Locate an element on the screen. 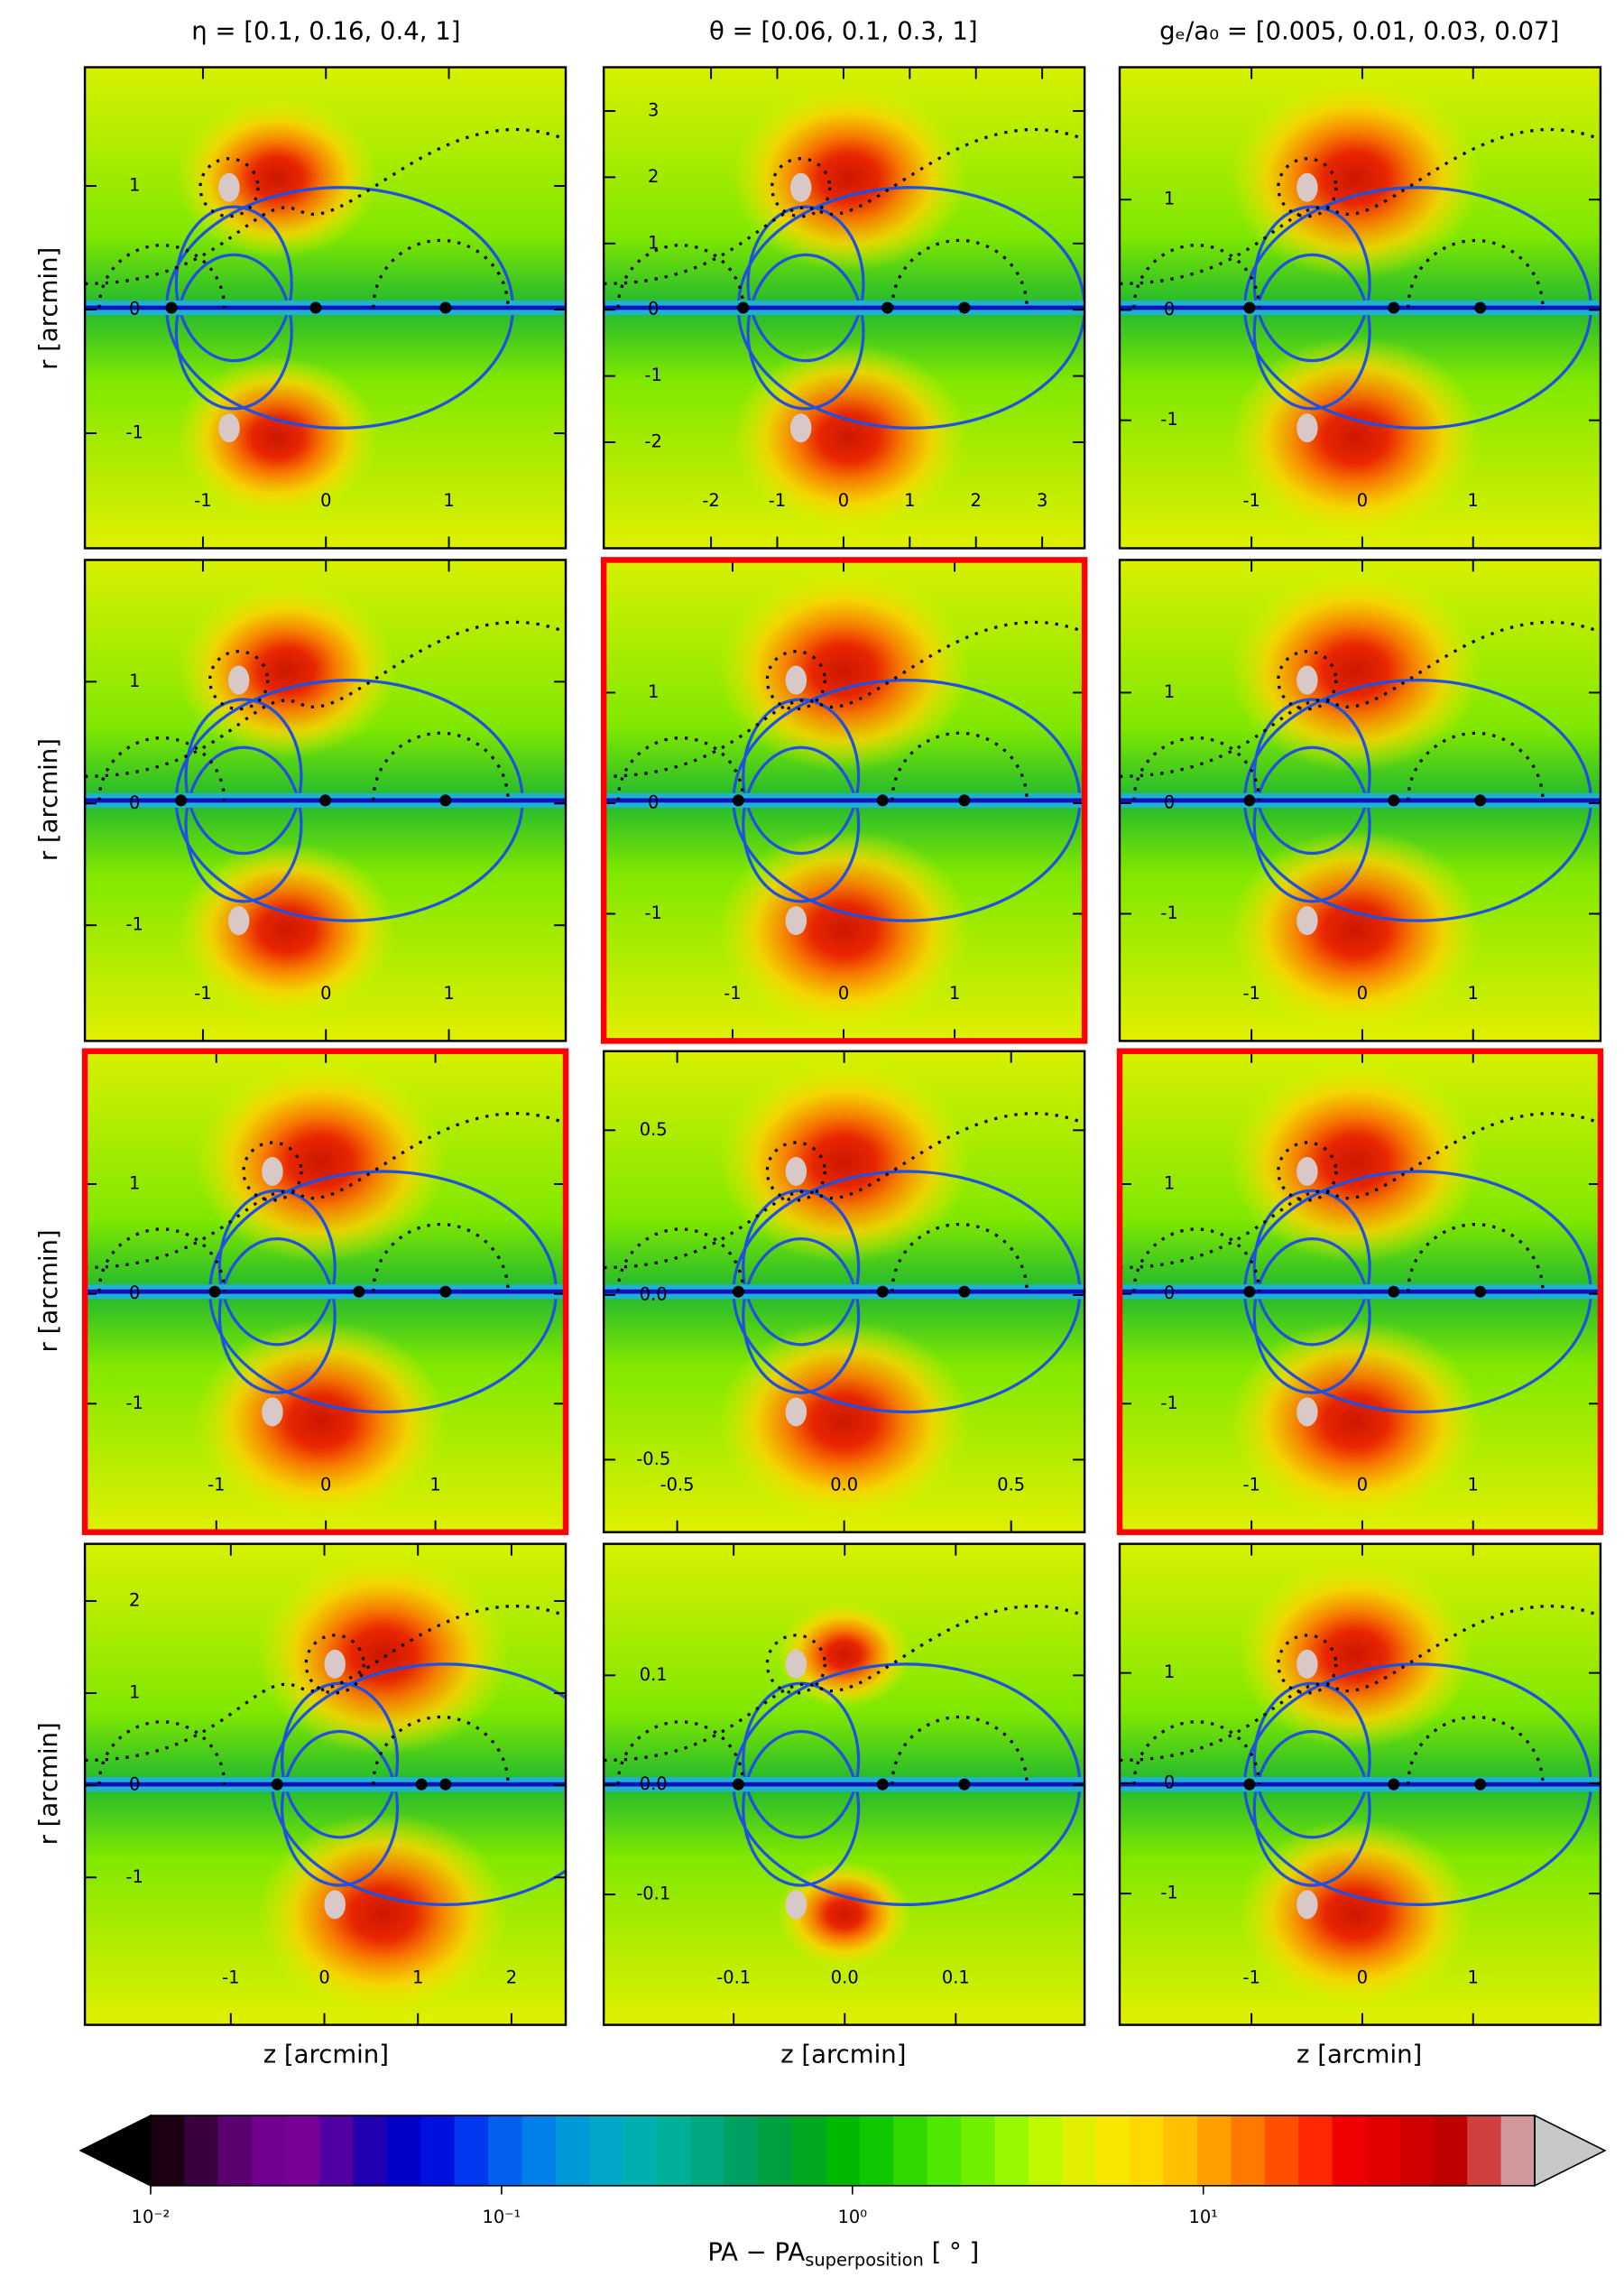  panel: -1 0 1 2 -1 0 1 2 is located at coordinates (325, 1784).